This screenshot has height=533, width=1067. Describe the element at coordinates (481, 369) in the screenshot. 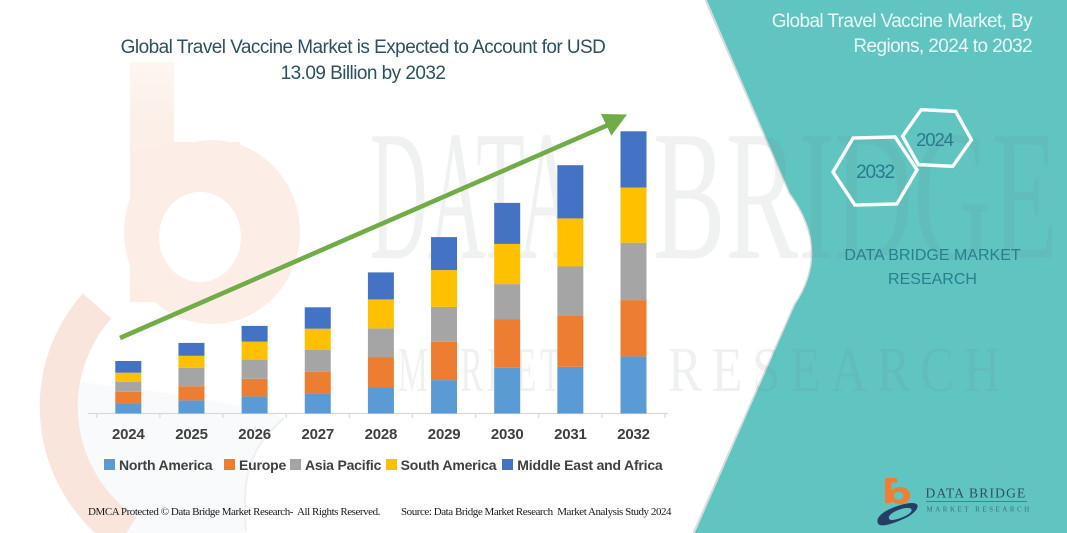

I see `svg-text: MARKET` at that location.